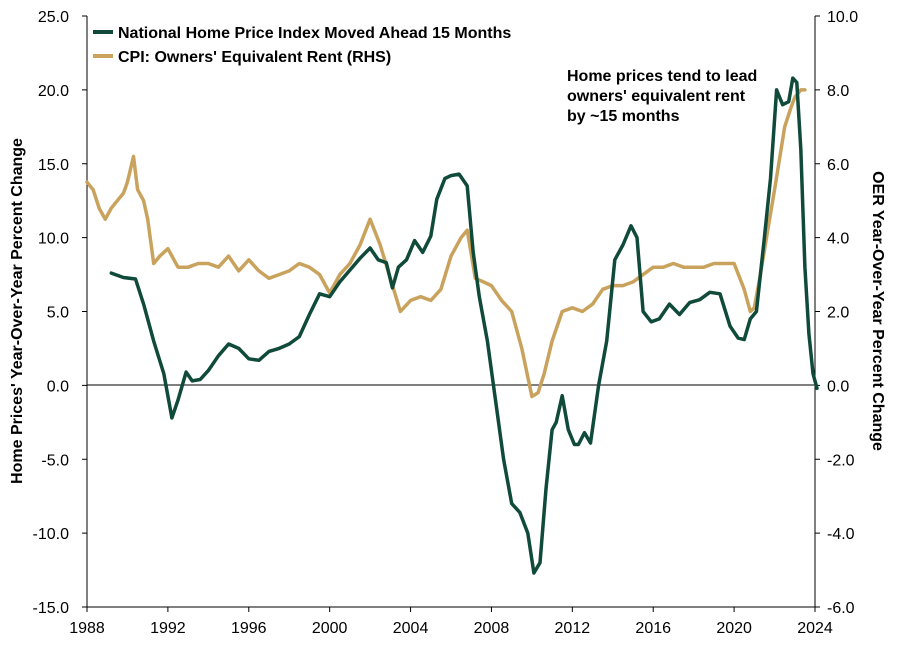 The width and height of the screenshot is (900, 654). Describe the element at coordinates (842, 17) in the screenshot. I see `right-tick-label: 10.0` at that location.